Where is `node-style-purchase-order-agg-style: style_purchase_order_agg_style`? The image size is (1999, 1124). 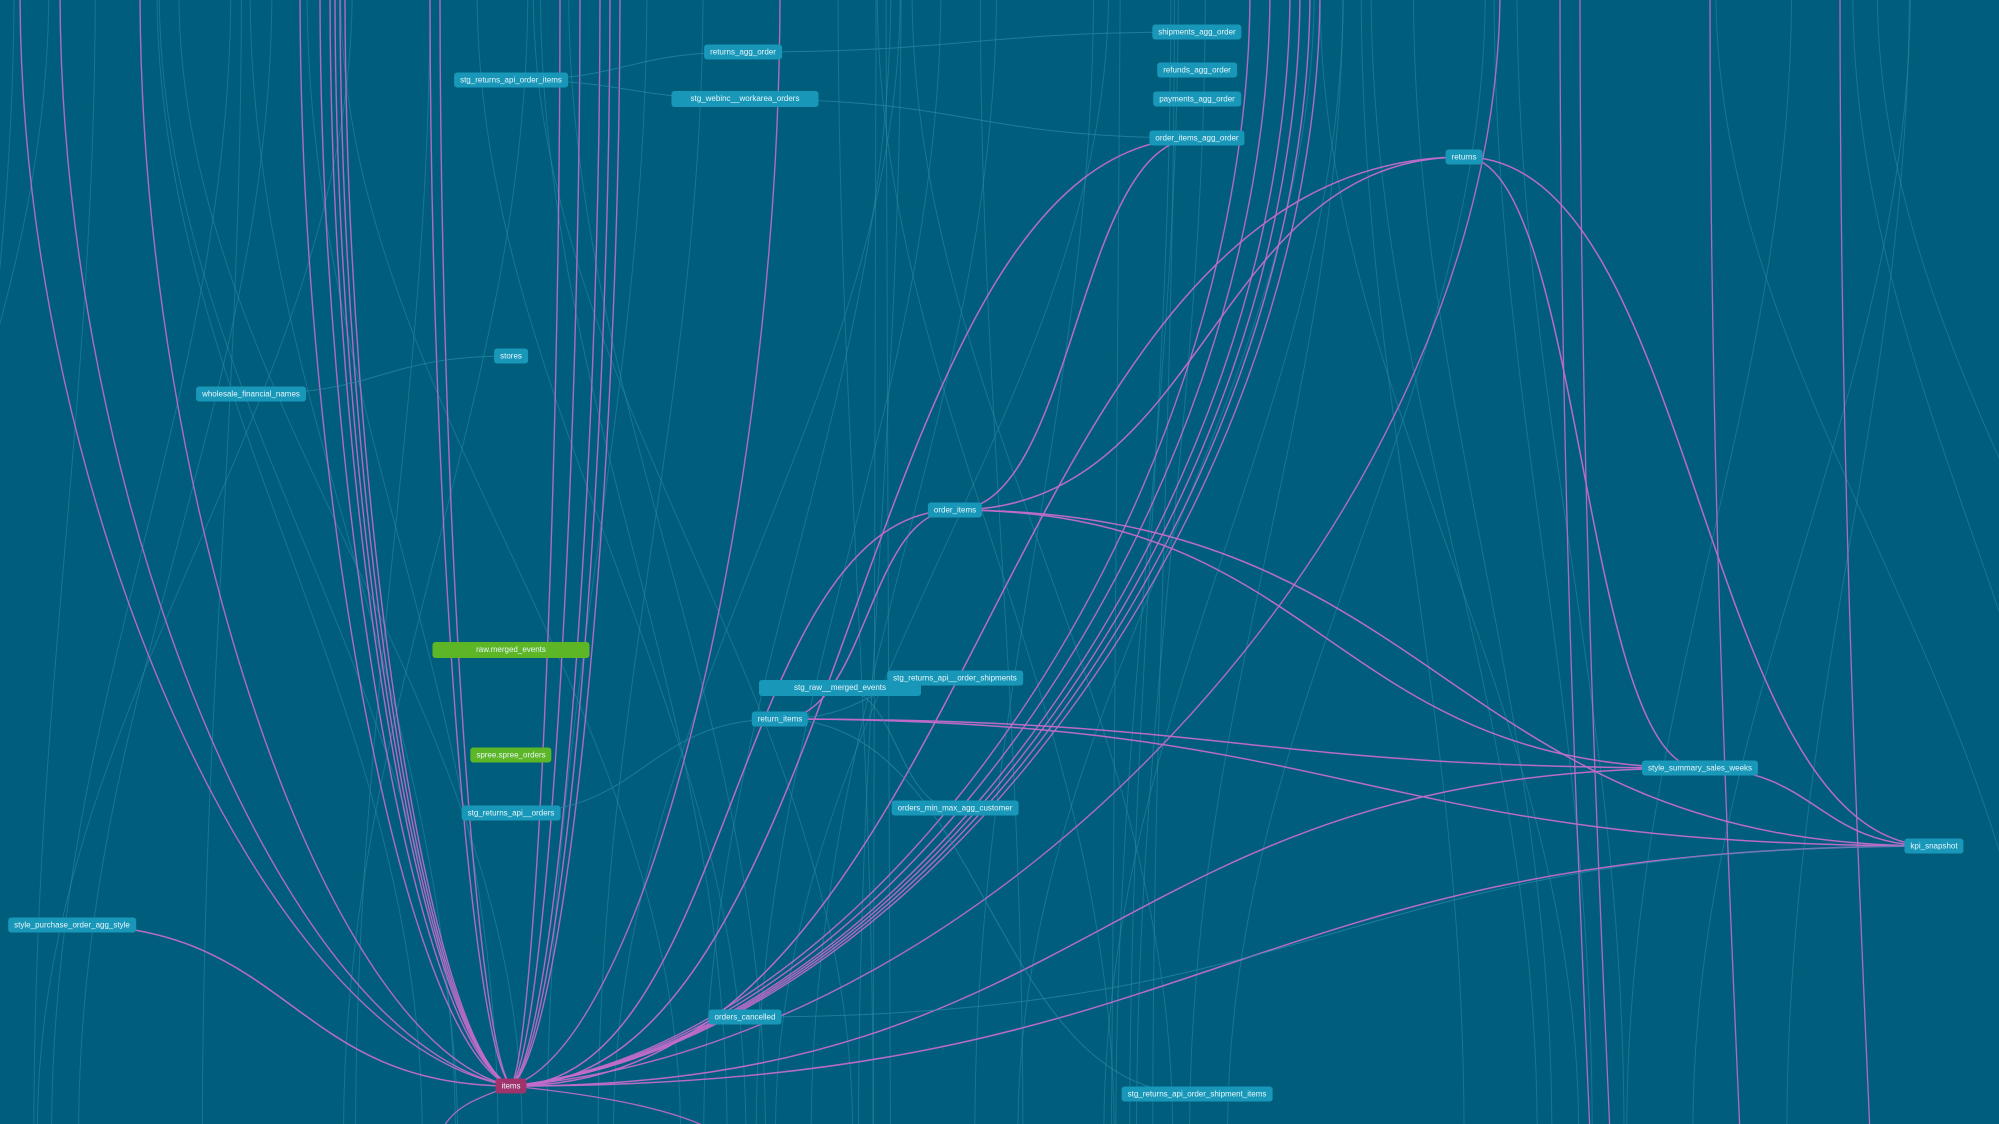
node-style-purchase-order-agg-style: style_purchase_order_agg_style is located at coordinates (72, 925).